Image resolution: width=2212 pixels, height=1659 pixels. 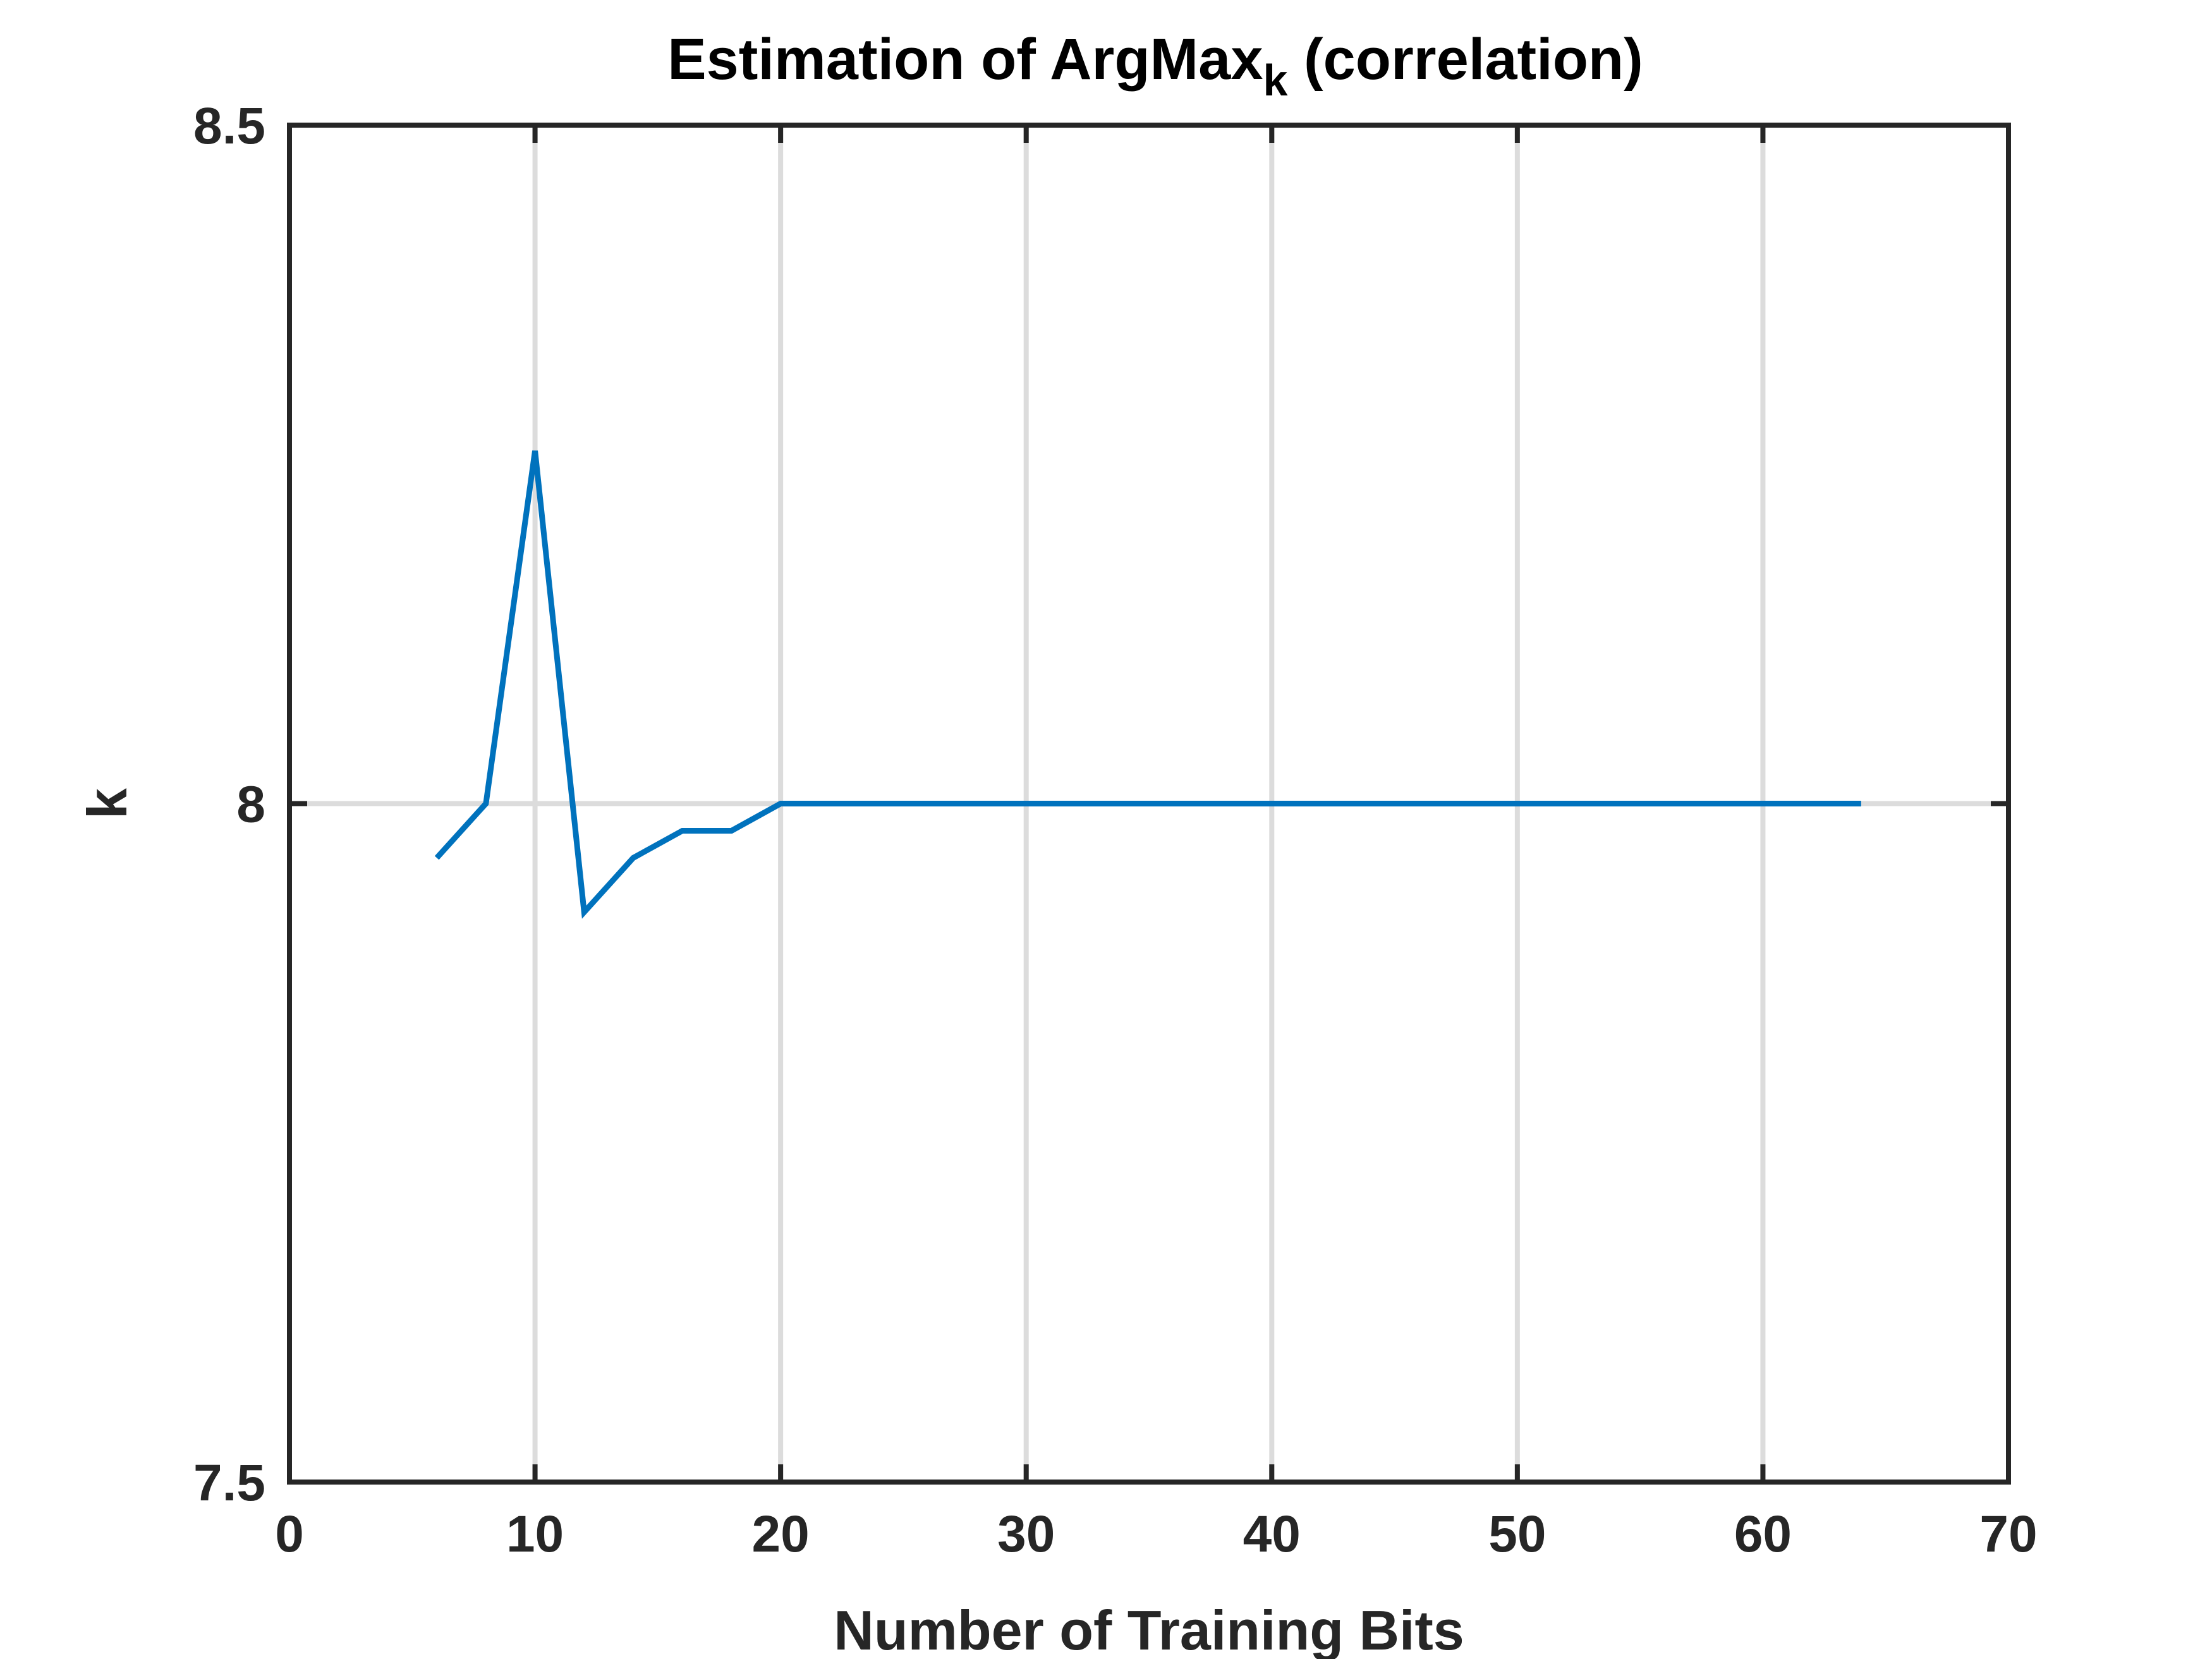 I want to click on y-tick-label: 8.5, so click(x=229, y=126).